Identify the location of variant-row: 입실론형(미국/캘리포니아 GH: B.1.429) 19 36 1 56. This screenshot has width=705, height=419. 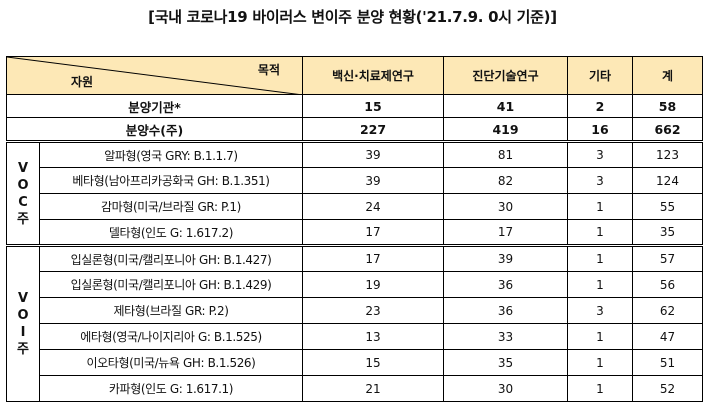
(355, 284).